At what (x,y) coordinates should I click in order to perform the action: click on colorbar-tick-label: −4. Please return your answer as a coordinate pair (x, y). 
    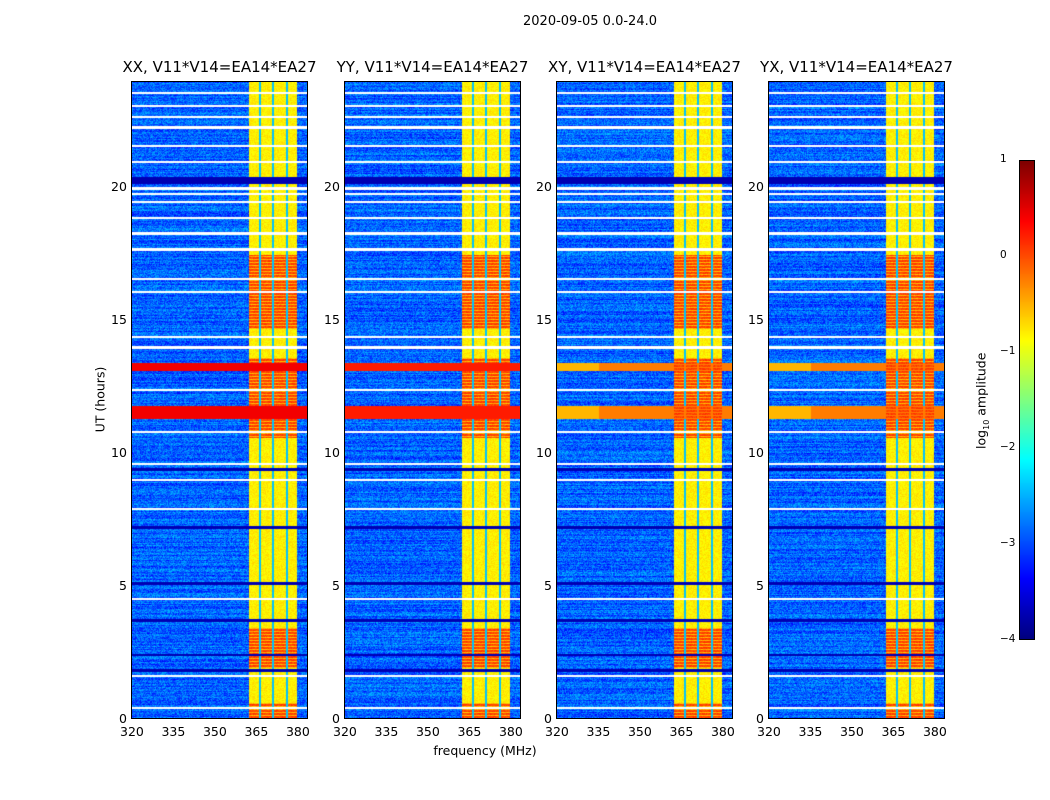
    Looking at the image, I should click on (1008, 639).